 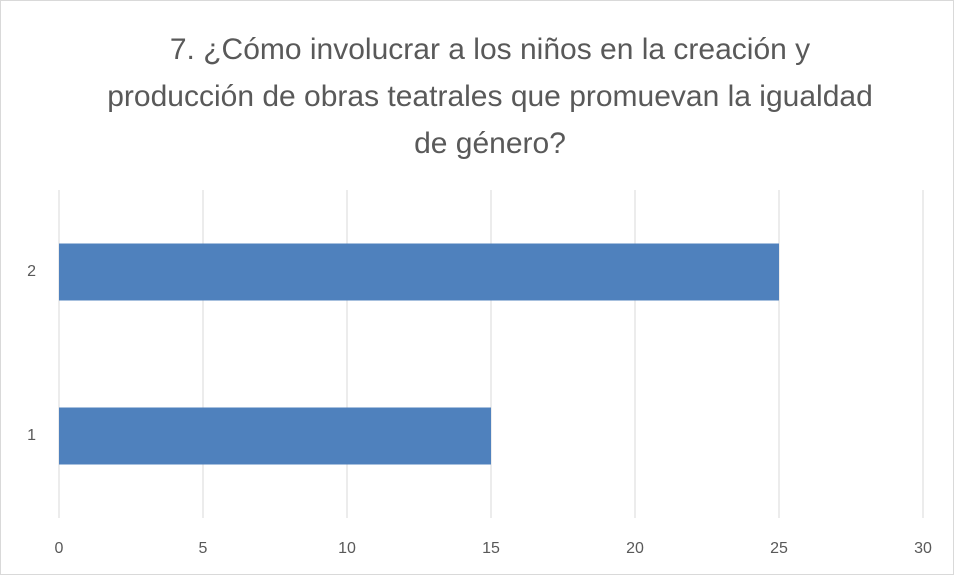 I want to click on y-tick-label: 2, so click(x=31, y=271).